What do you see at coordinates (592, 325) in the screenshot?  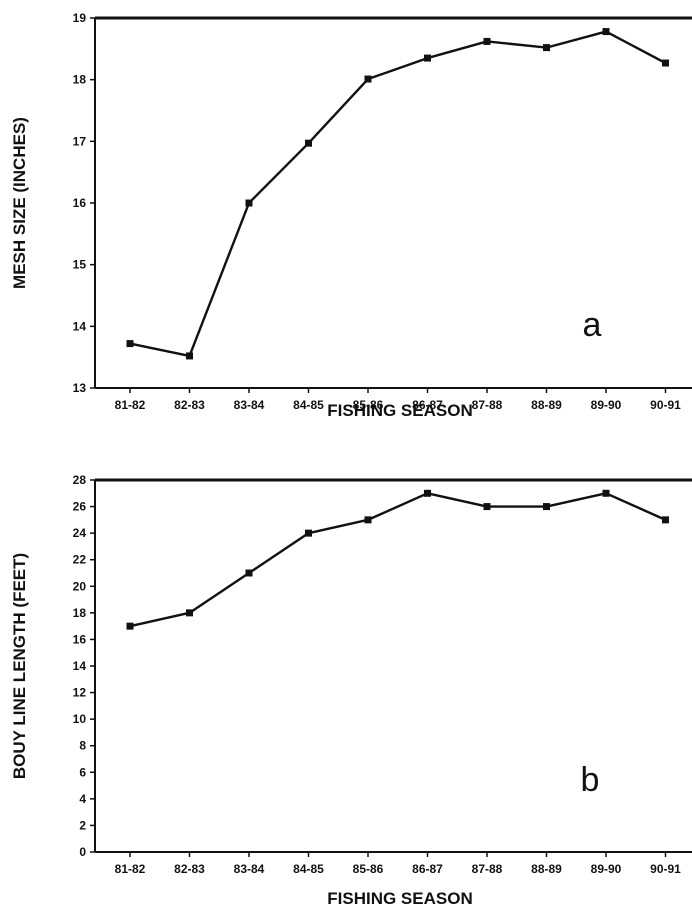 I see `panel-label: a` at bounding box center [592, 325].